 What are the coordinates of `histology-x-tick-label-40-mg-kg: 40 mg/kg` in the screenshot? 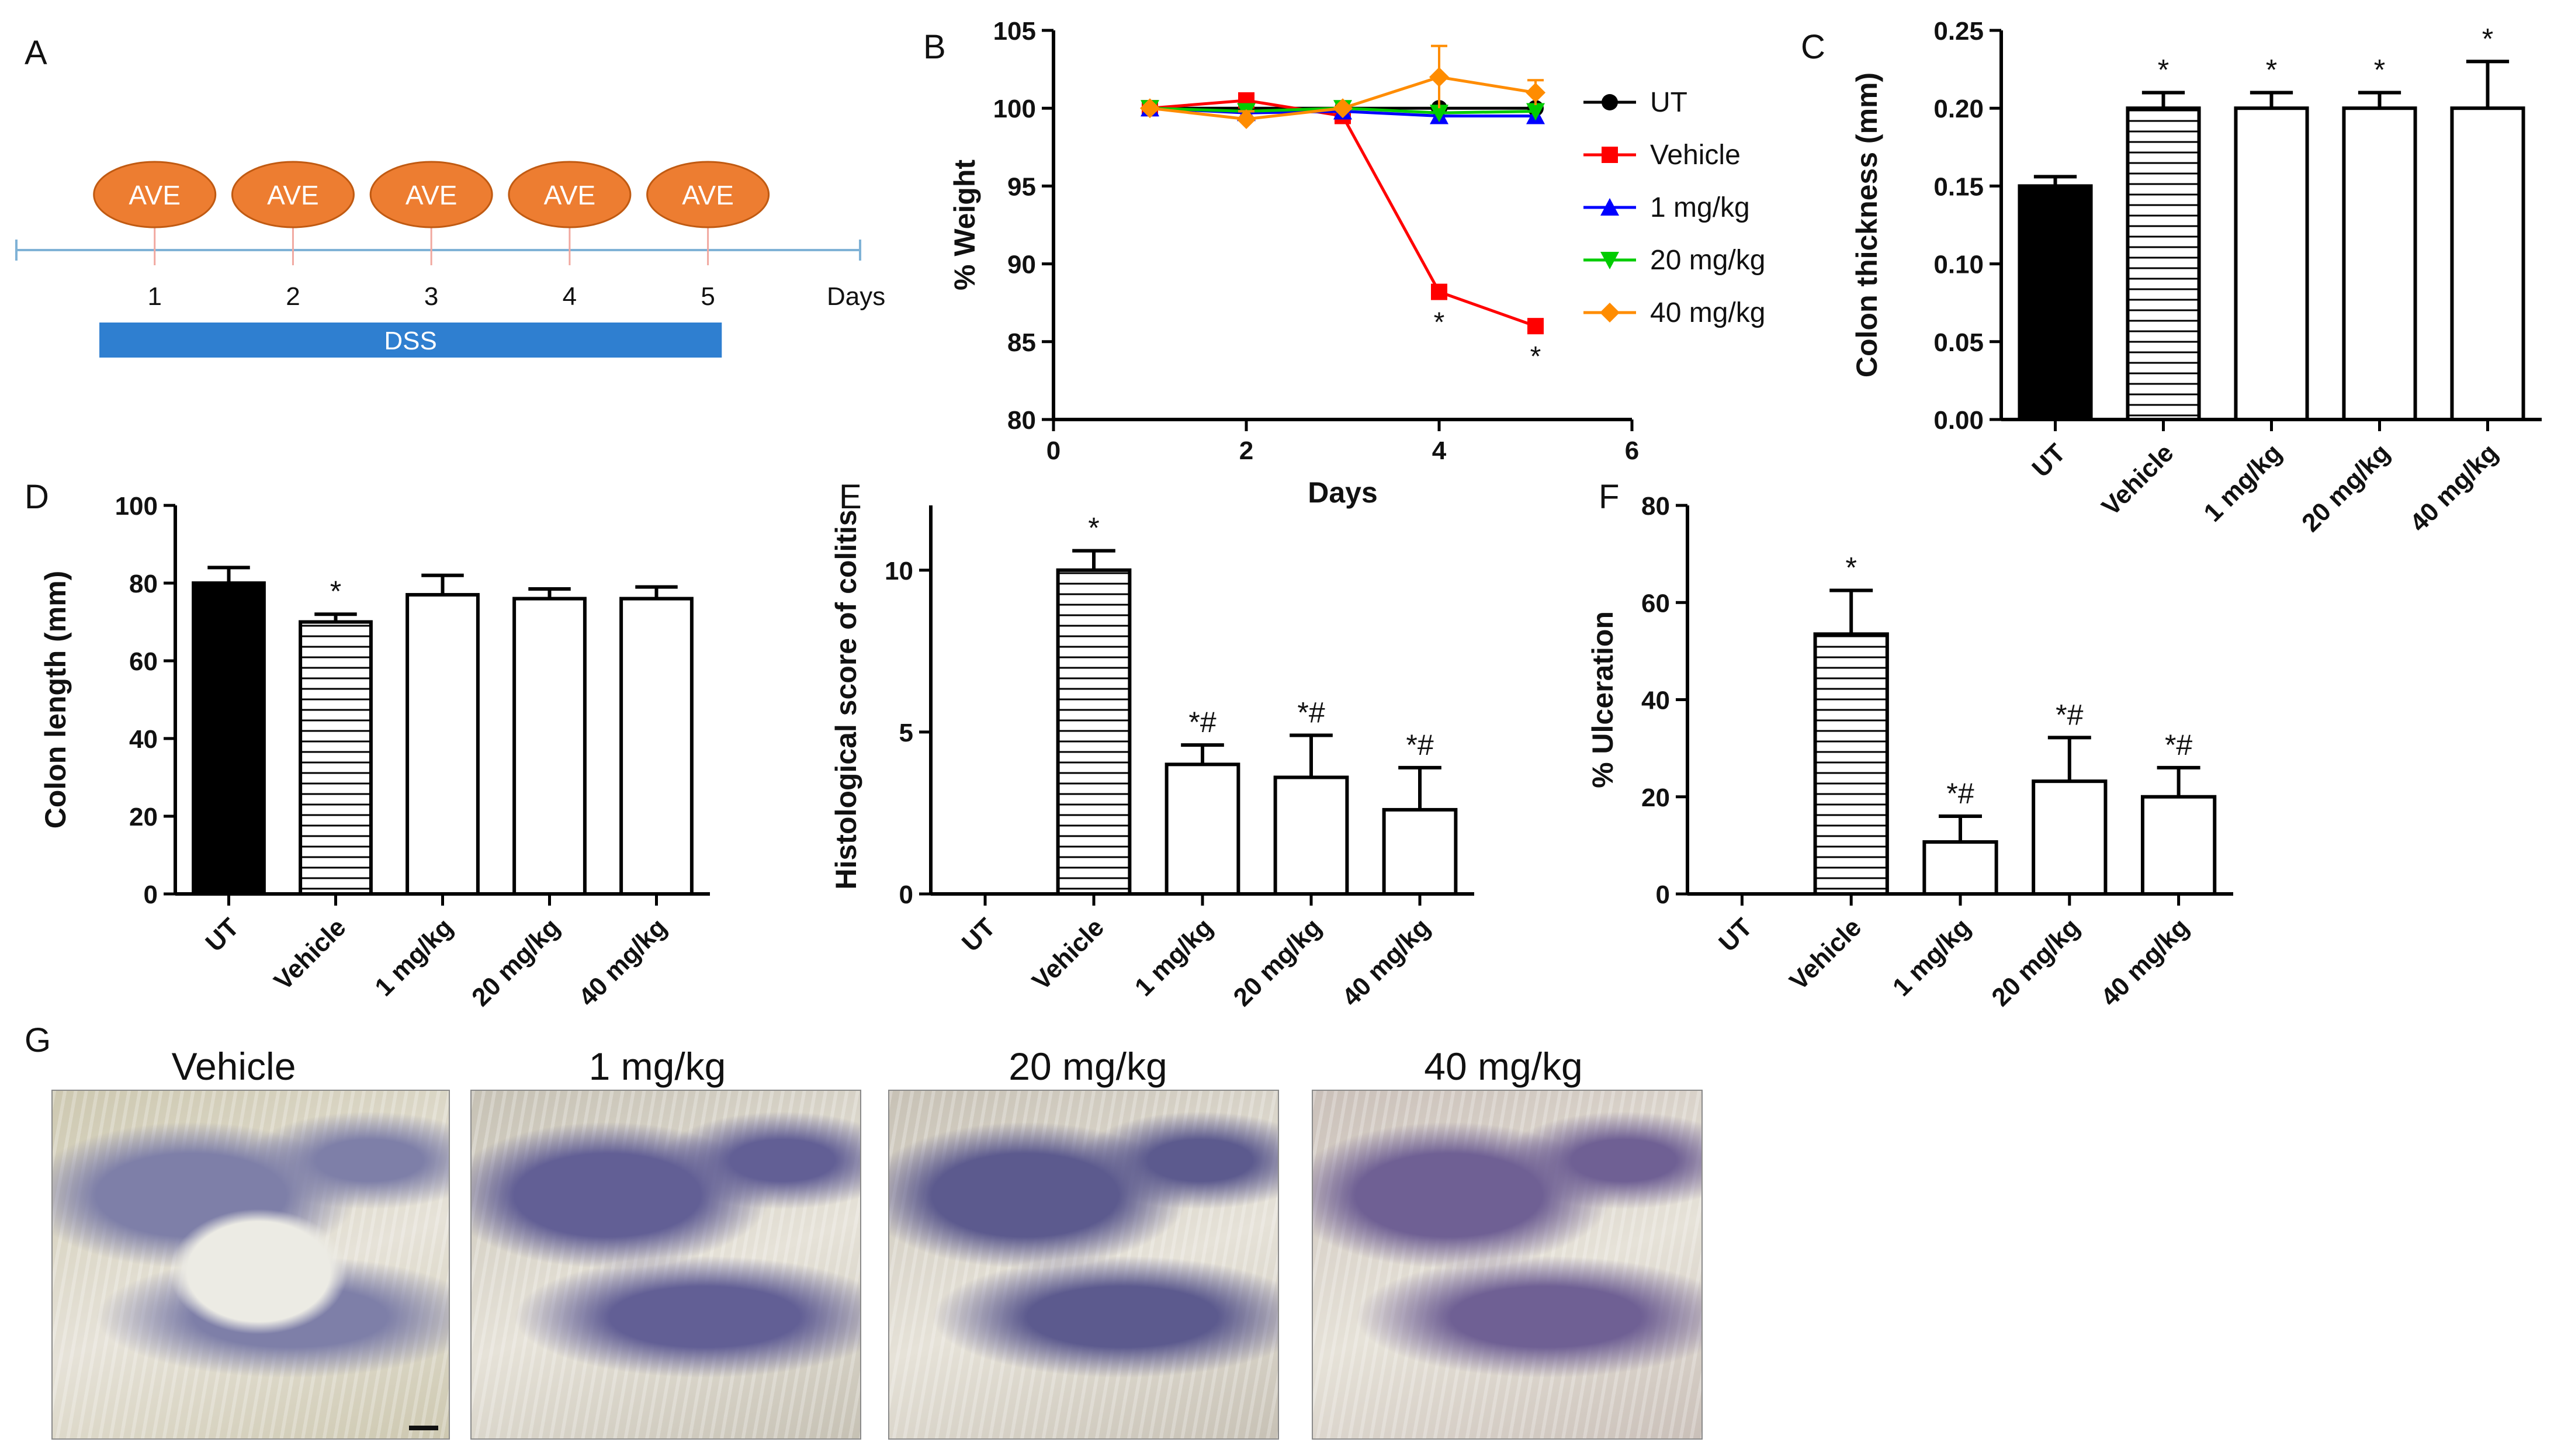 It's located at (1386, 962).